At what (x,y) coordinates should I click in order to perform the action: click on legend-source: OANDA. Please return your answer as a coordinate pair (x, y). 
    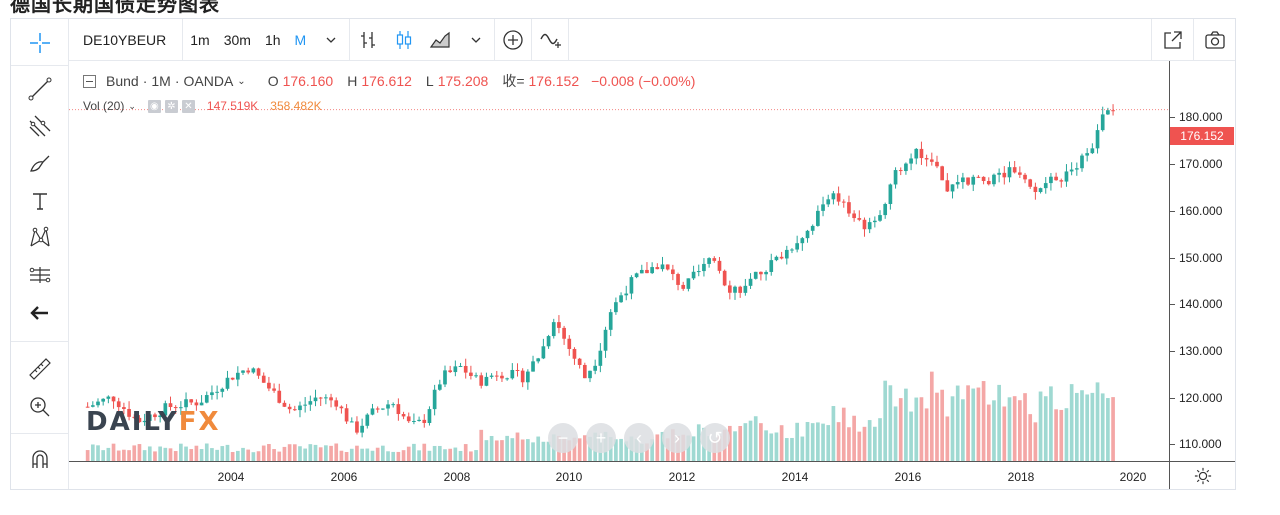
    Looking at the image, I should click on (208, 81).